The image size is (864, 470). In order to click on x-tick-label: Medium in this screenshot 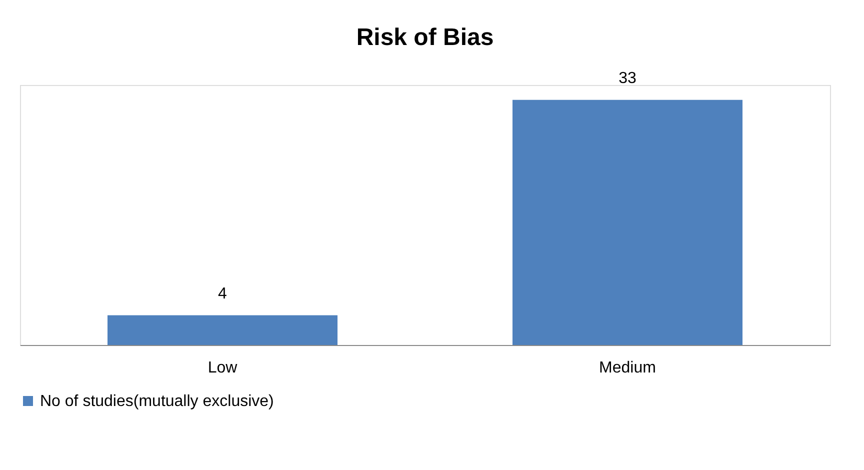, I will do `click(627, 368)`.